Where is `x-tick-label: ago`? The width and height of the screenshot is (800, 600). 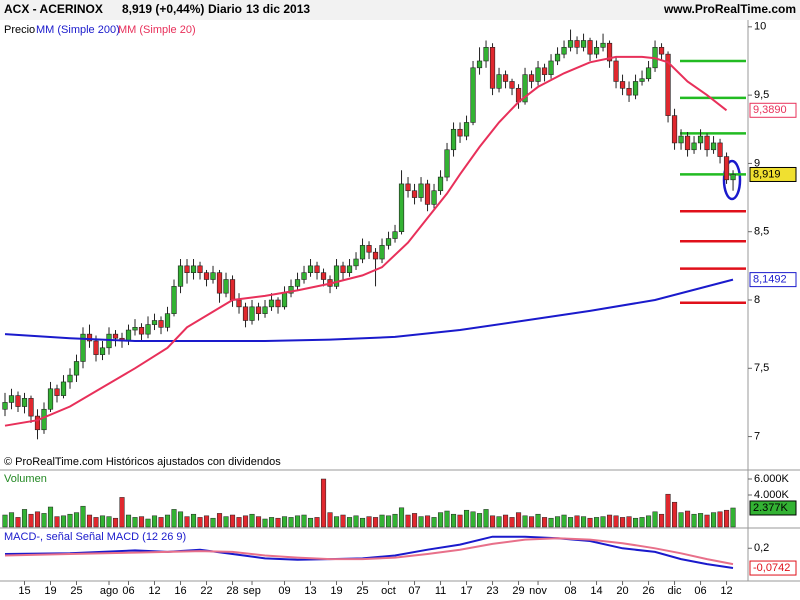 x-tick-label: ago is located at coordinates (109, 591).